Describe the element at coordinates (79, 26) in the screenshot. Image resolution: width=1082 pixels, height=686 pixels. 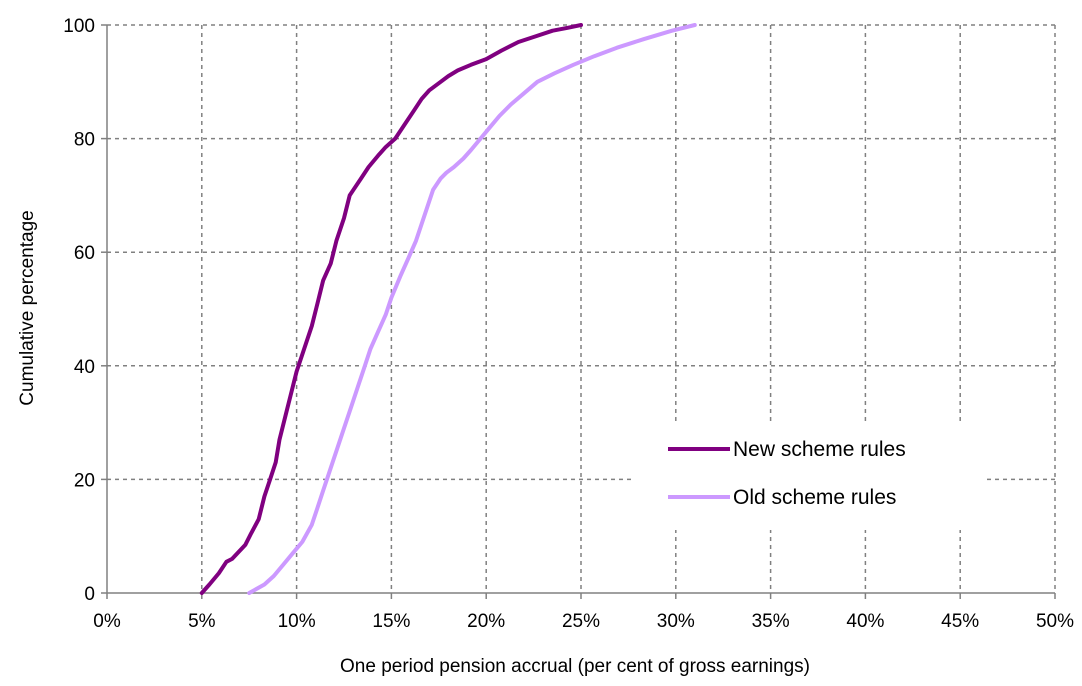
I see `y-tick-label: 100` at that location.